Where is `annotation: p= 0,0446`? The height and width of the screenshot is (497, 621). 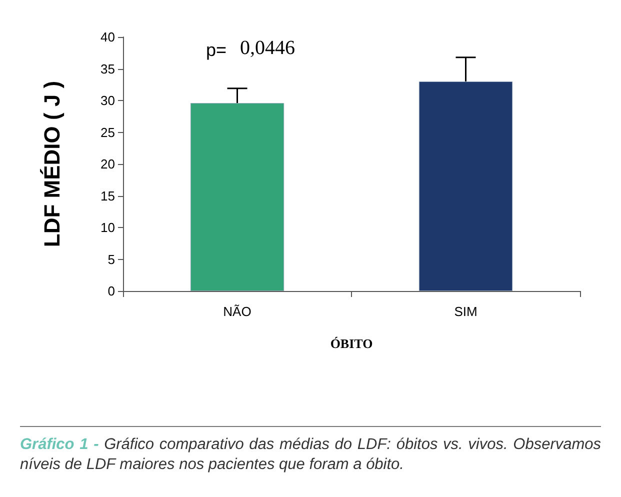
annotation: p= 0,0446 is located at coordinates (250, 48).